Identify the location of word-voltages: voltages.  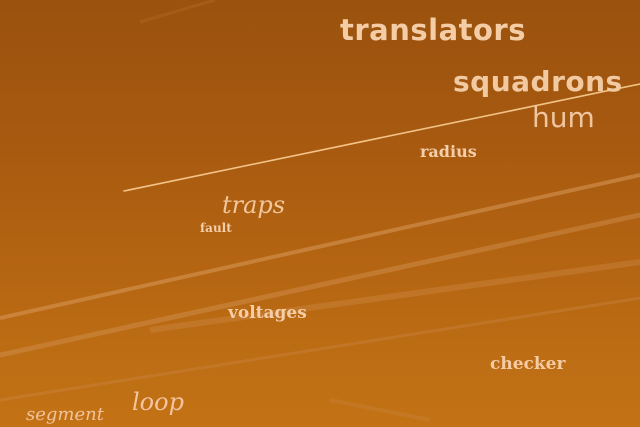
(267, 313).